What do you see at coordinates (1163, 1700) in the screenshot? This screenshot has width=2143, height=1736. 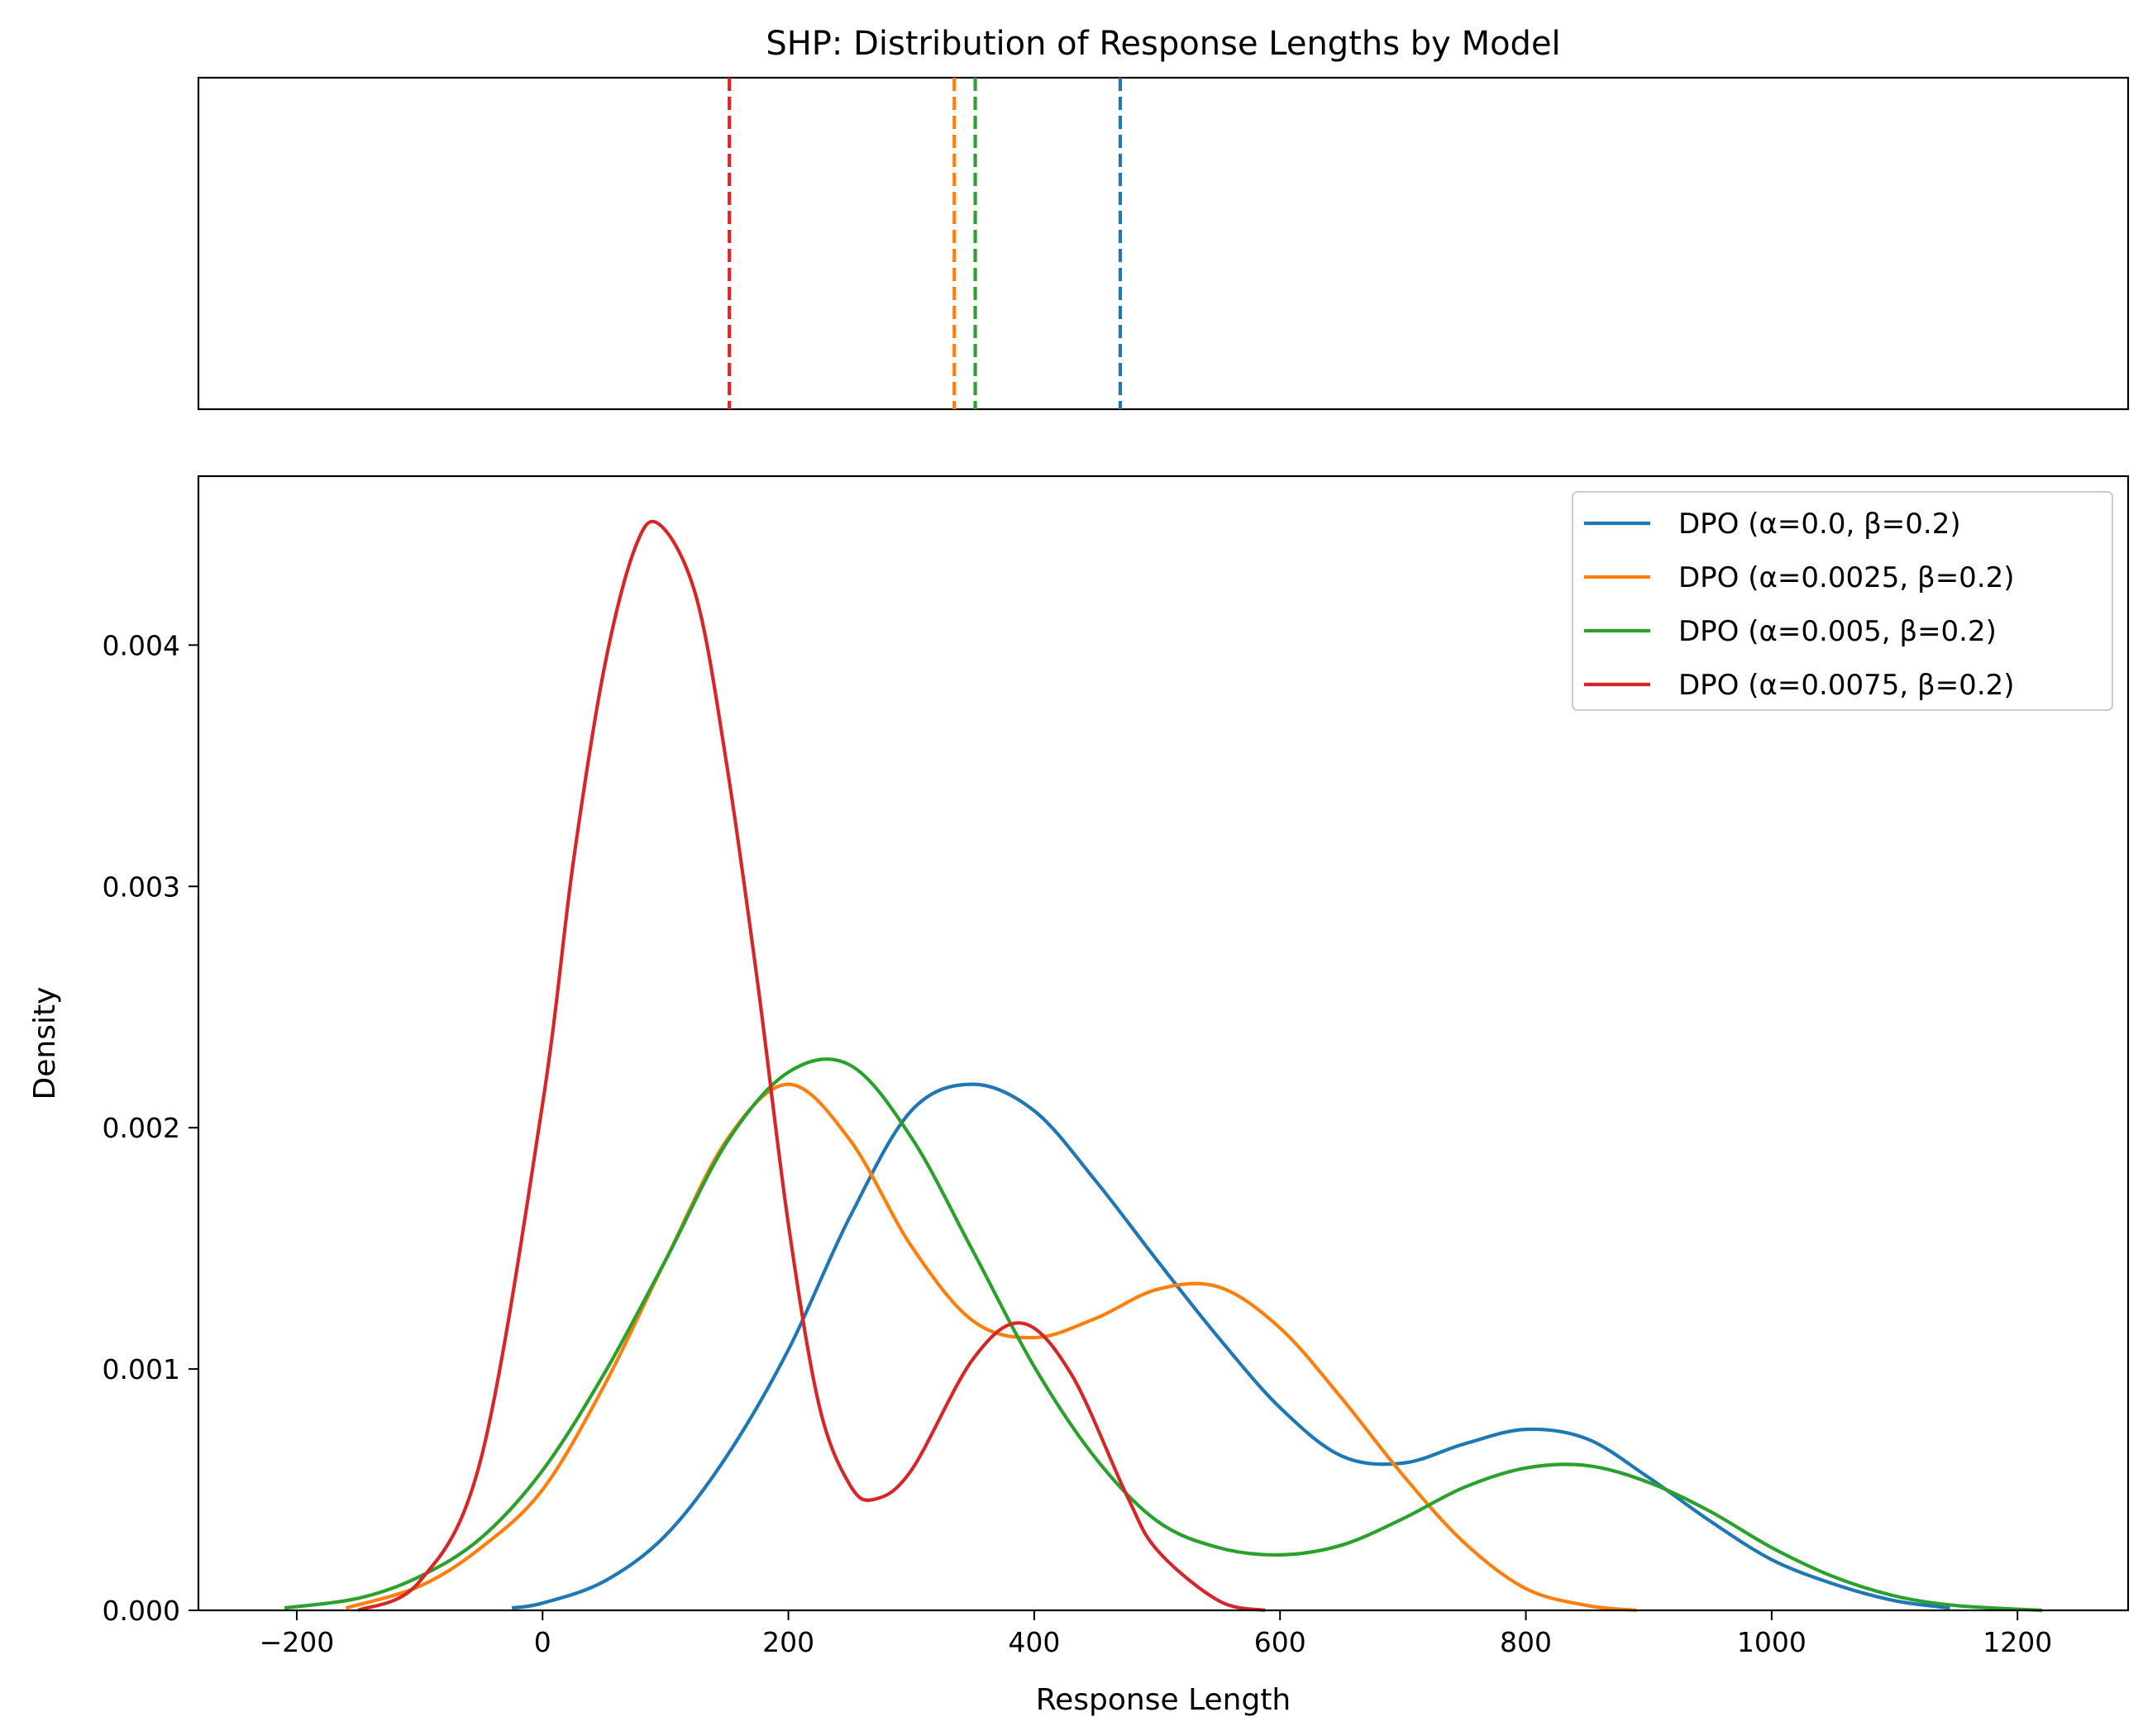 I see `x-axis-label: Response Length` at bounding box center [1163, 1700].